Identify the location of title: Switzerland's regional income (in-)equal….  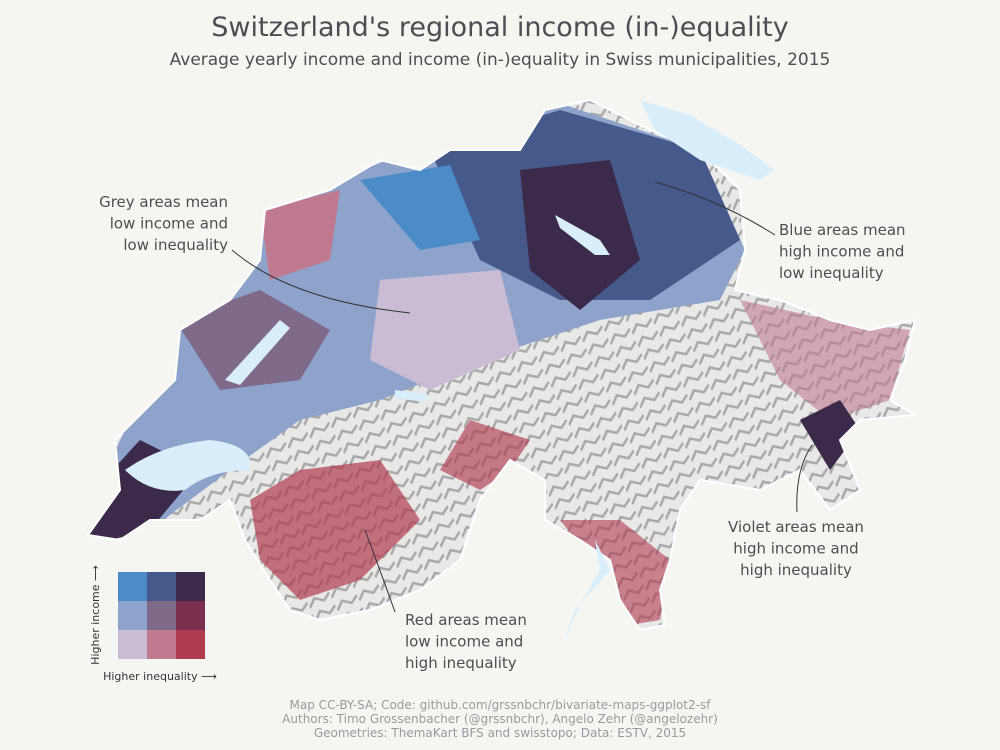
(499, 27).